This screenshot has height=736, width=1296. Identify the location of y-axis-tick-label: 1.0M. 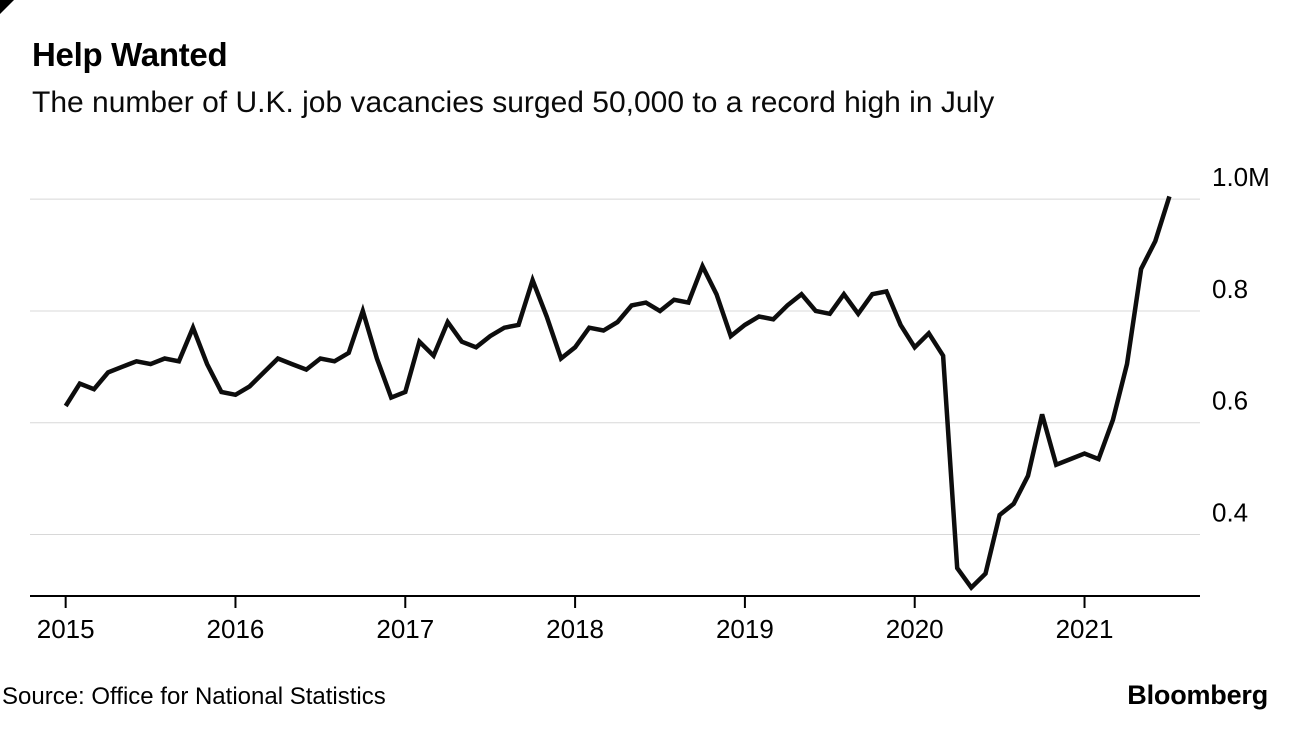
(1241, 177).